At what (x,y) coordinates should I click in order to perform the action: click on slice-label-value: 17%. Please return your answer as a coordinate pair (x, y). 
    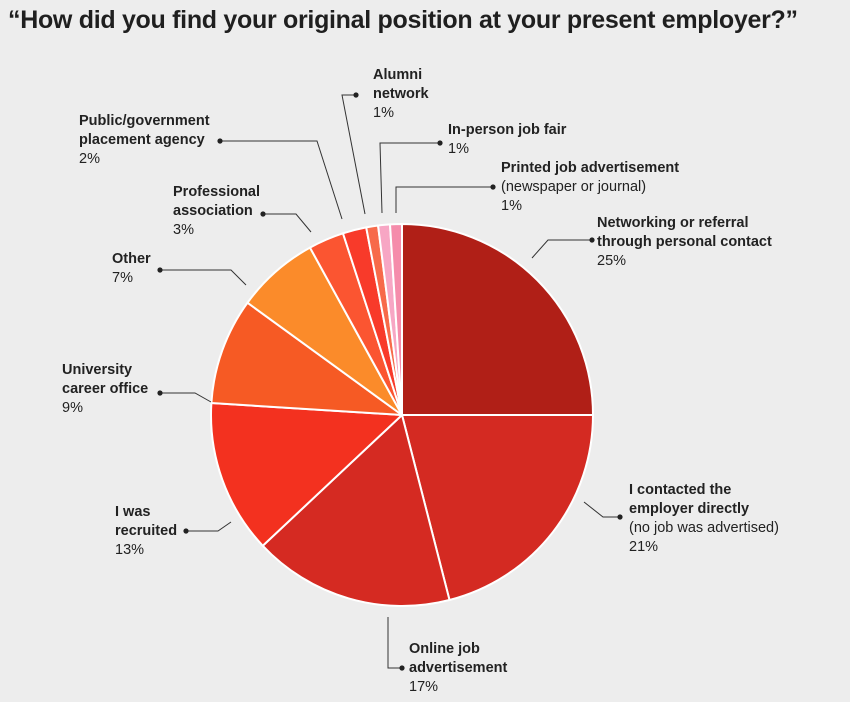
    Looking at the image, I should click on (424, 687).